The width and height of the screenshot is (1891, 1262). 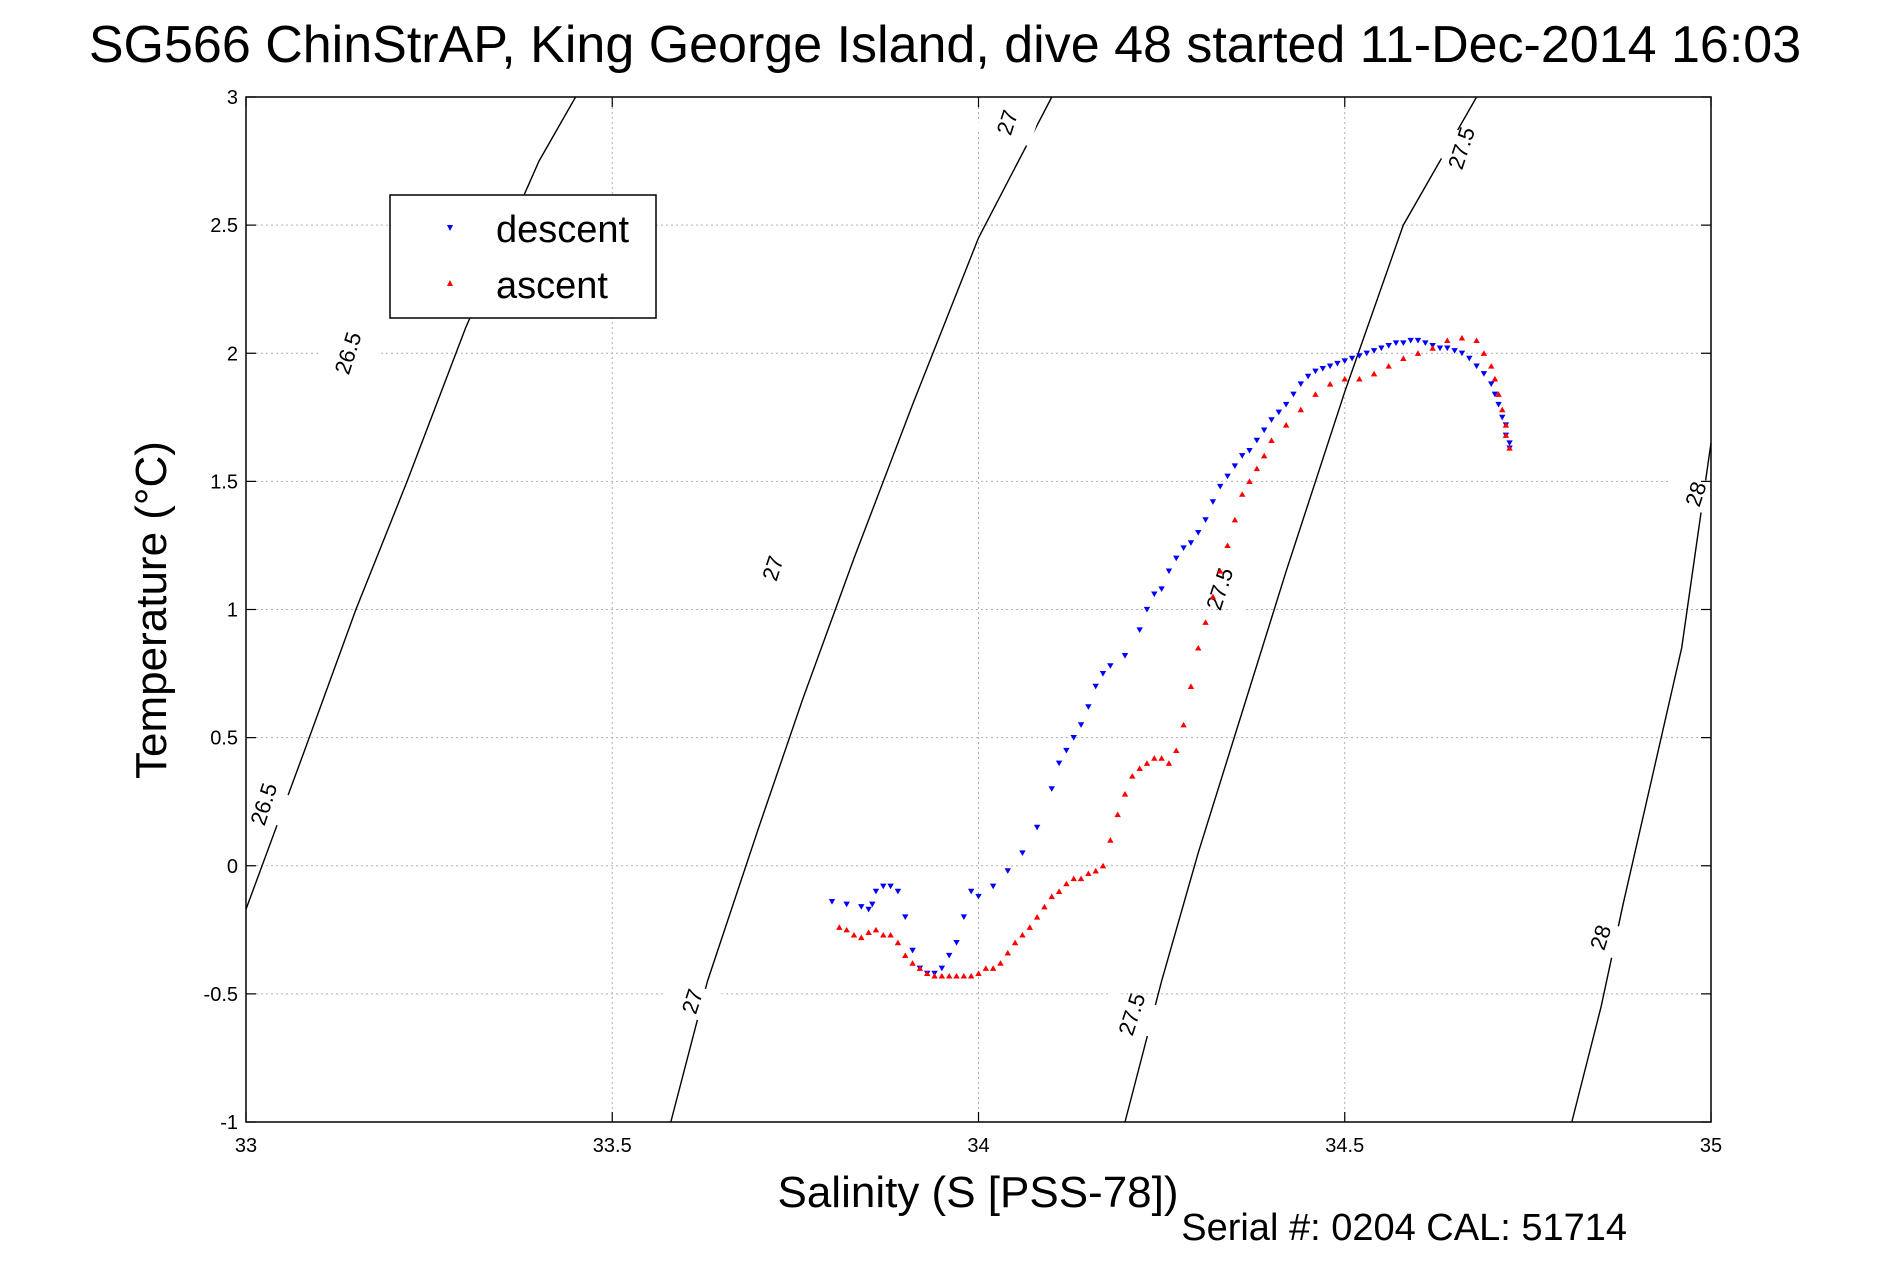 What do you see at coordinates (224, 226) in the screenshot?
I see `y-tick-label: 2.5` at bounding box center [224, 226].